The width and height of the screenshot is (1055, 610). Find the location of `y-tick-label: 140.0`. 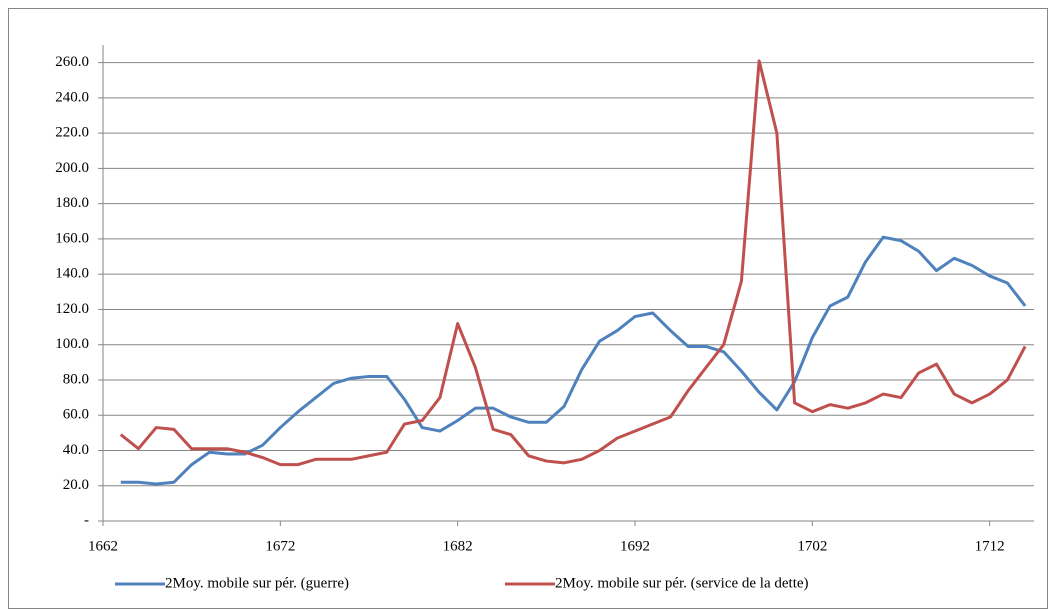

y-tick-label: 140.0 is located at coordinates (72, 274).